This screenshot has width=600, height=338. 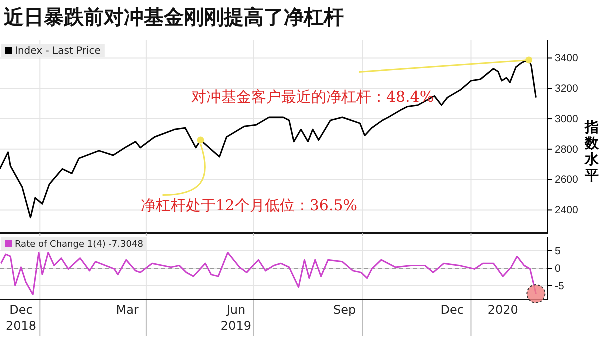 What do you see at coordinates (567, 180) in the screenshot?
I see `y-tick-label: 2600` at bounding box center [567, 180].